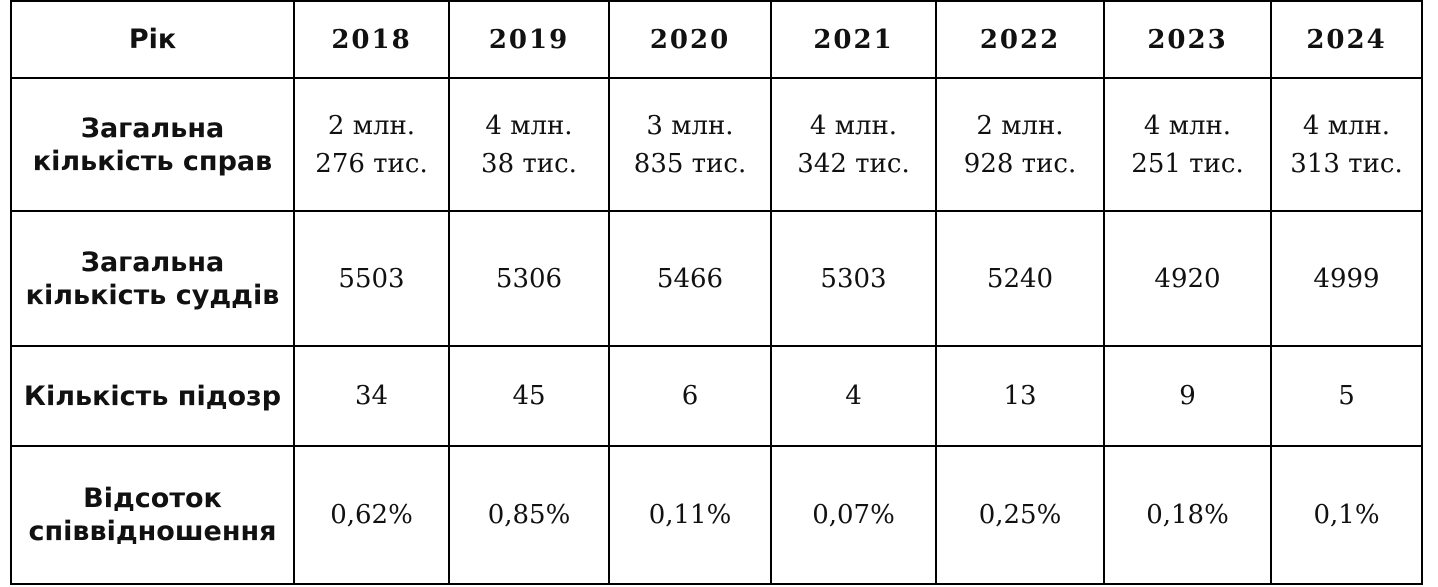 This screenshot has height=587, width=1438. What do you see at coordinates (853, 144) in the screenshot?
I see `cell-value: 4 млн. 342 тис.` at bounding box center [853, 144].